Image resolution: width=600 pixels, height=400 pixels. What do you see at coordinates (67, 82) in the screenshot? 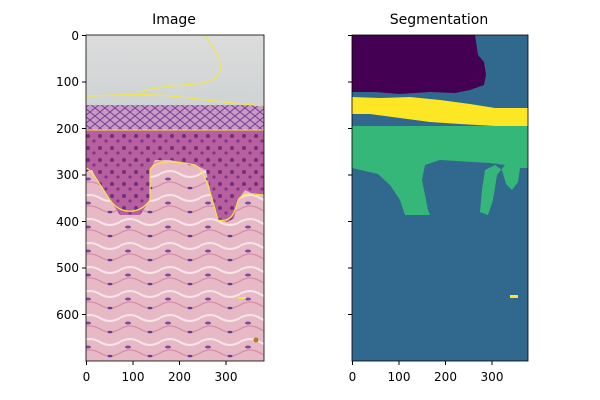
I see `y-tick-label: 100` at bounding box center [67, 82].